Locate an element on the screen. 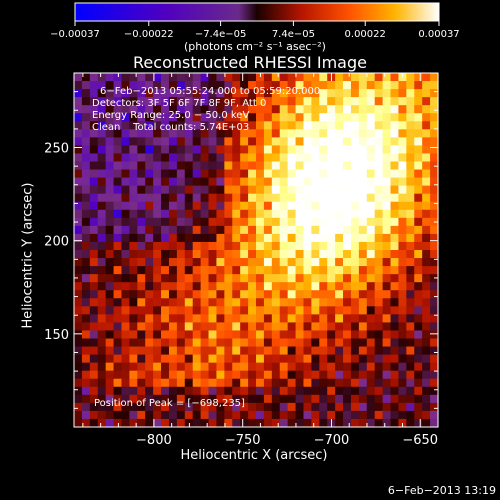  y-tick-label: 250 is located at coordinates (56, 149).